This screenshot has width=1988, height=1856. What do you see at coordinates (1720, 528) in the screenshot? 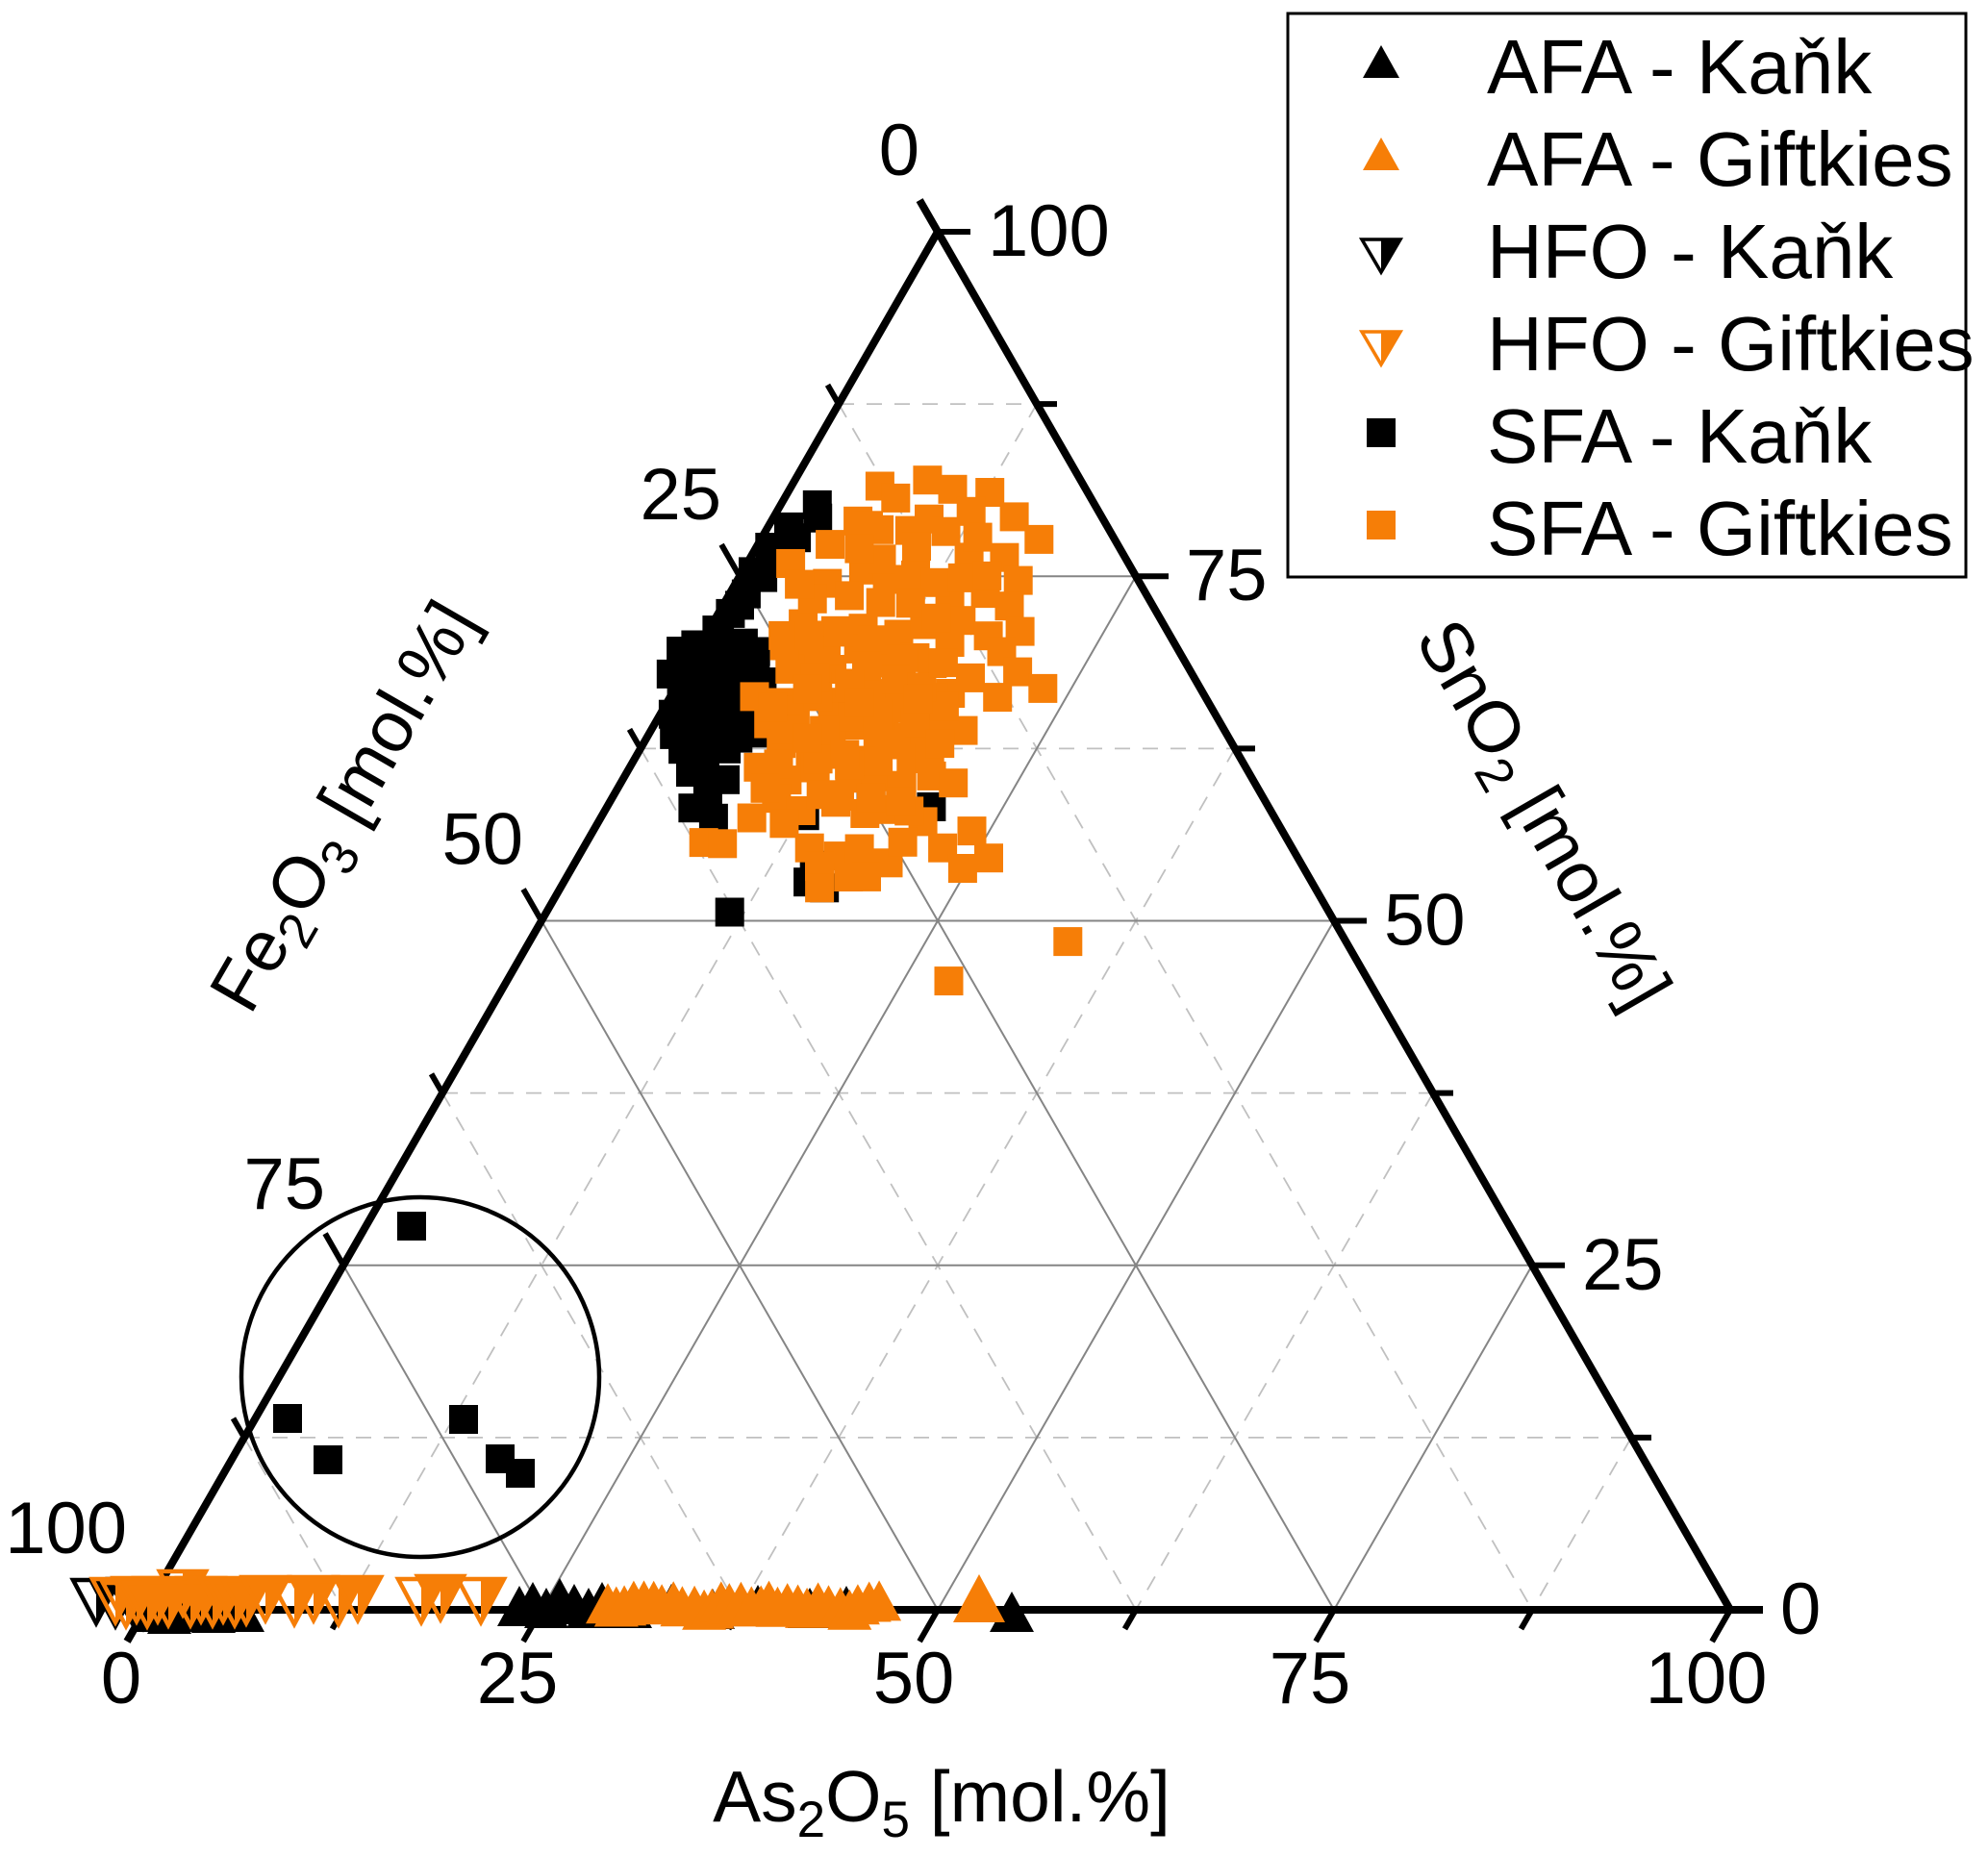
I see `svg-text: SFA - Giftkies` at bounding box center [1720, 528].